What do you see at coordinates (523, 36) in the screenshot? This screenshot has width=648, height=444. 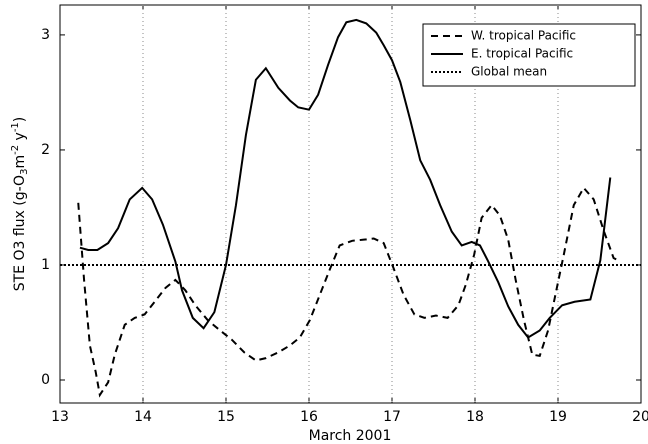 I see `legend-label: W. tropical Pacific` at bounding box center [523, 36].